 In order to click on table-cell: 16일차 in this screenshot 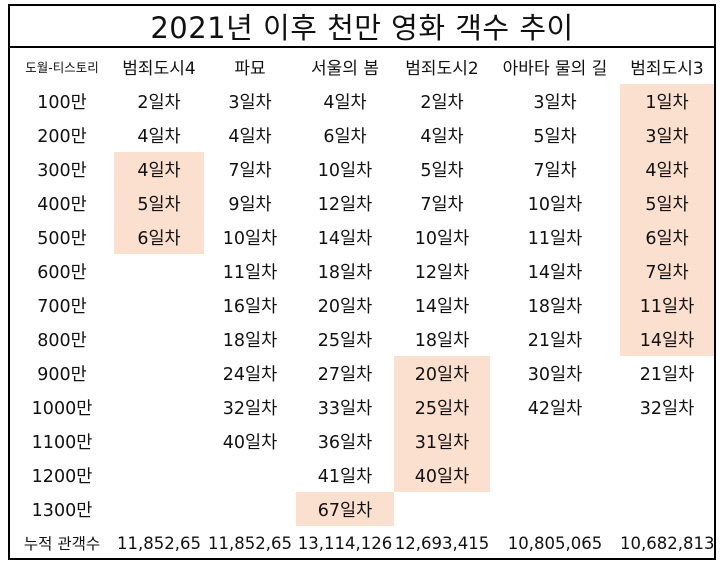, I will do `click(250, 306)`.